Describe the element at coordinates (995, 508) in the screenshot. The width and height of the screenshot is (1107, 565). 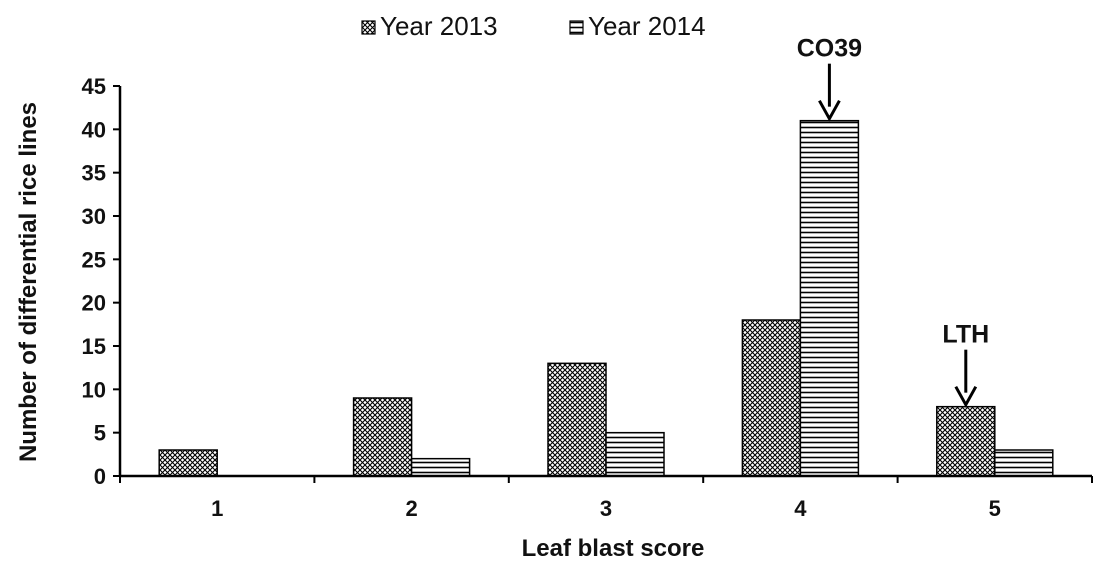
I see `x-tick-label: 5` at that location.